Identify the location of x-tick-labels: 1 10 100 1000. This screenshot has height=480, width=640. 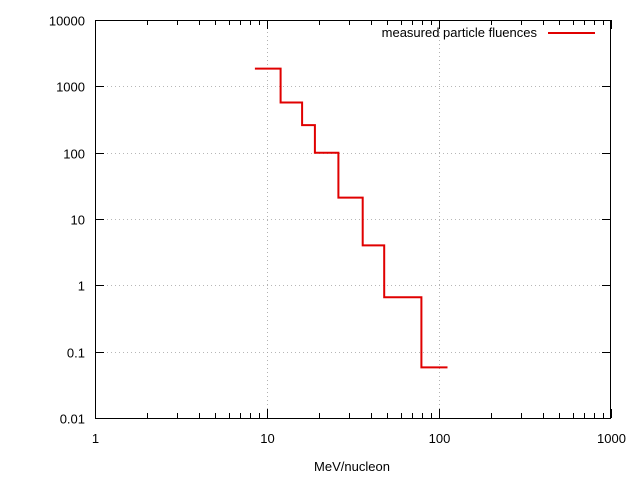
(359, 438).